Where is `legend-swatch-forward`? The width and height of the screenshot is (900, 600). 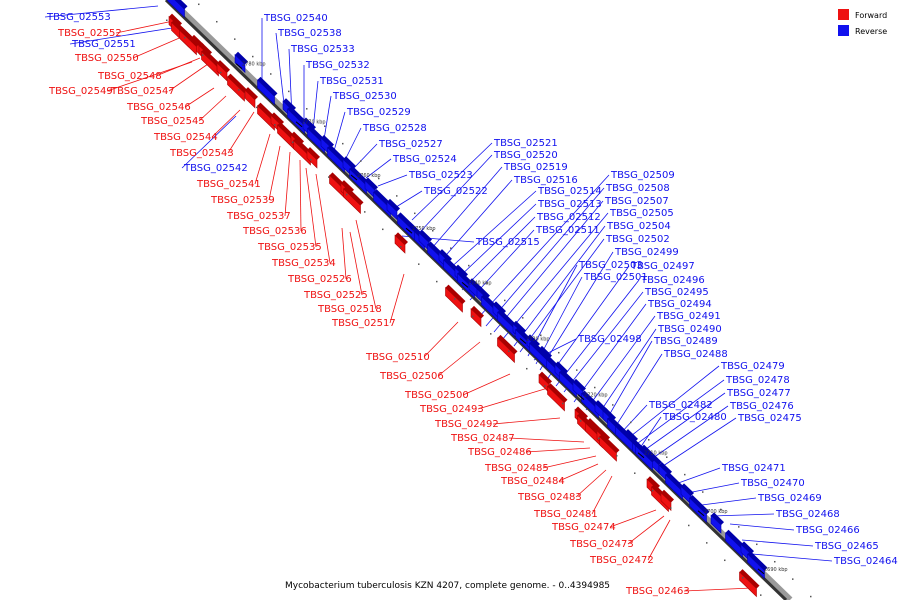 legend-swatch-forward is located at coordinates (843, 14).